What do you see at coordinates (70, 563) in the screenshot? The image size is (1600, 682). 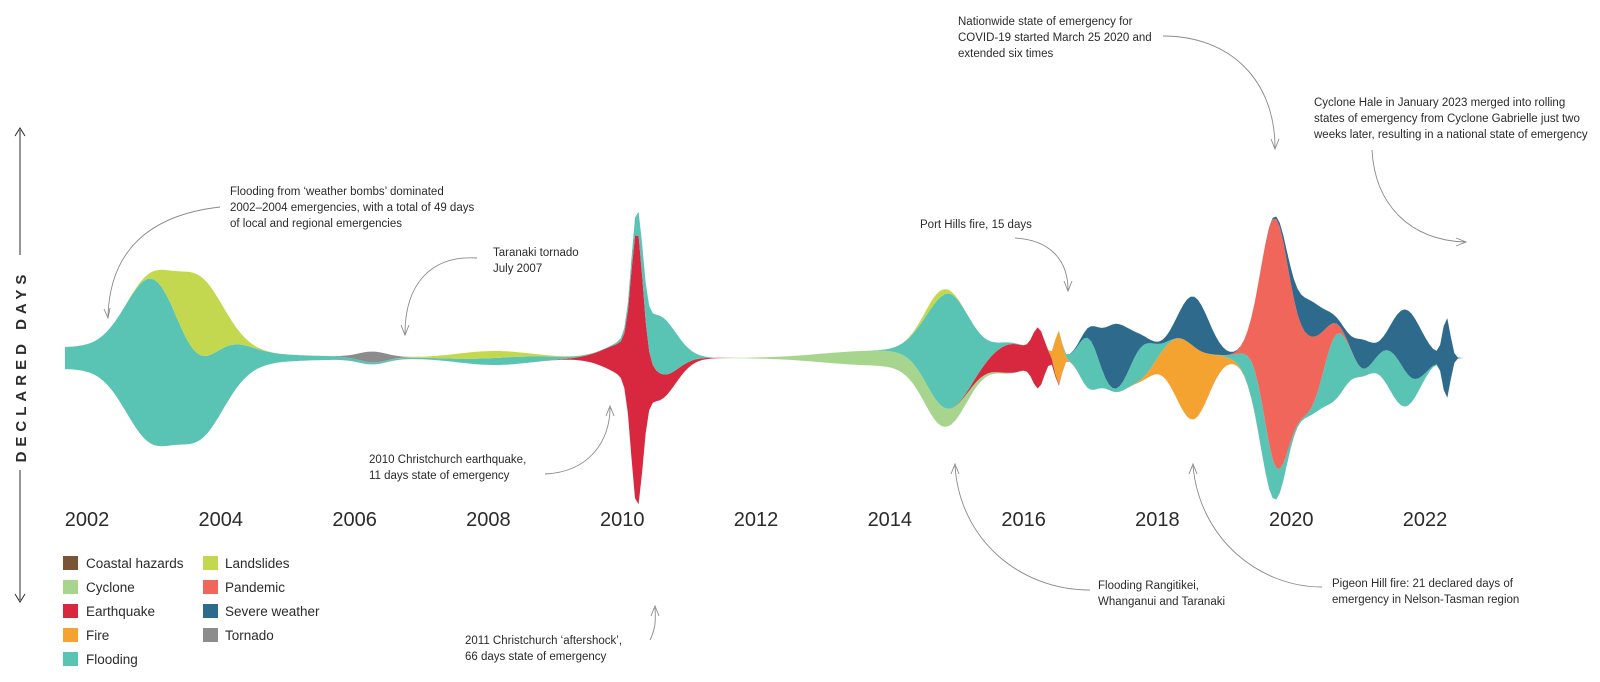 I see `legend-swatch-coastal-hazards` at bounding box center [70, 563].